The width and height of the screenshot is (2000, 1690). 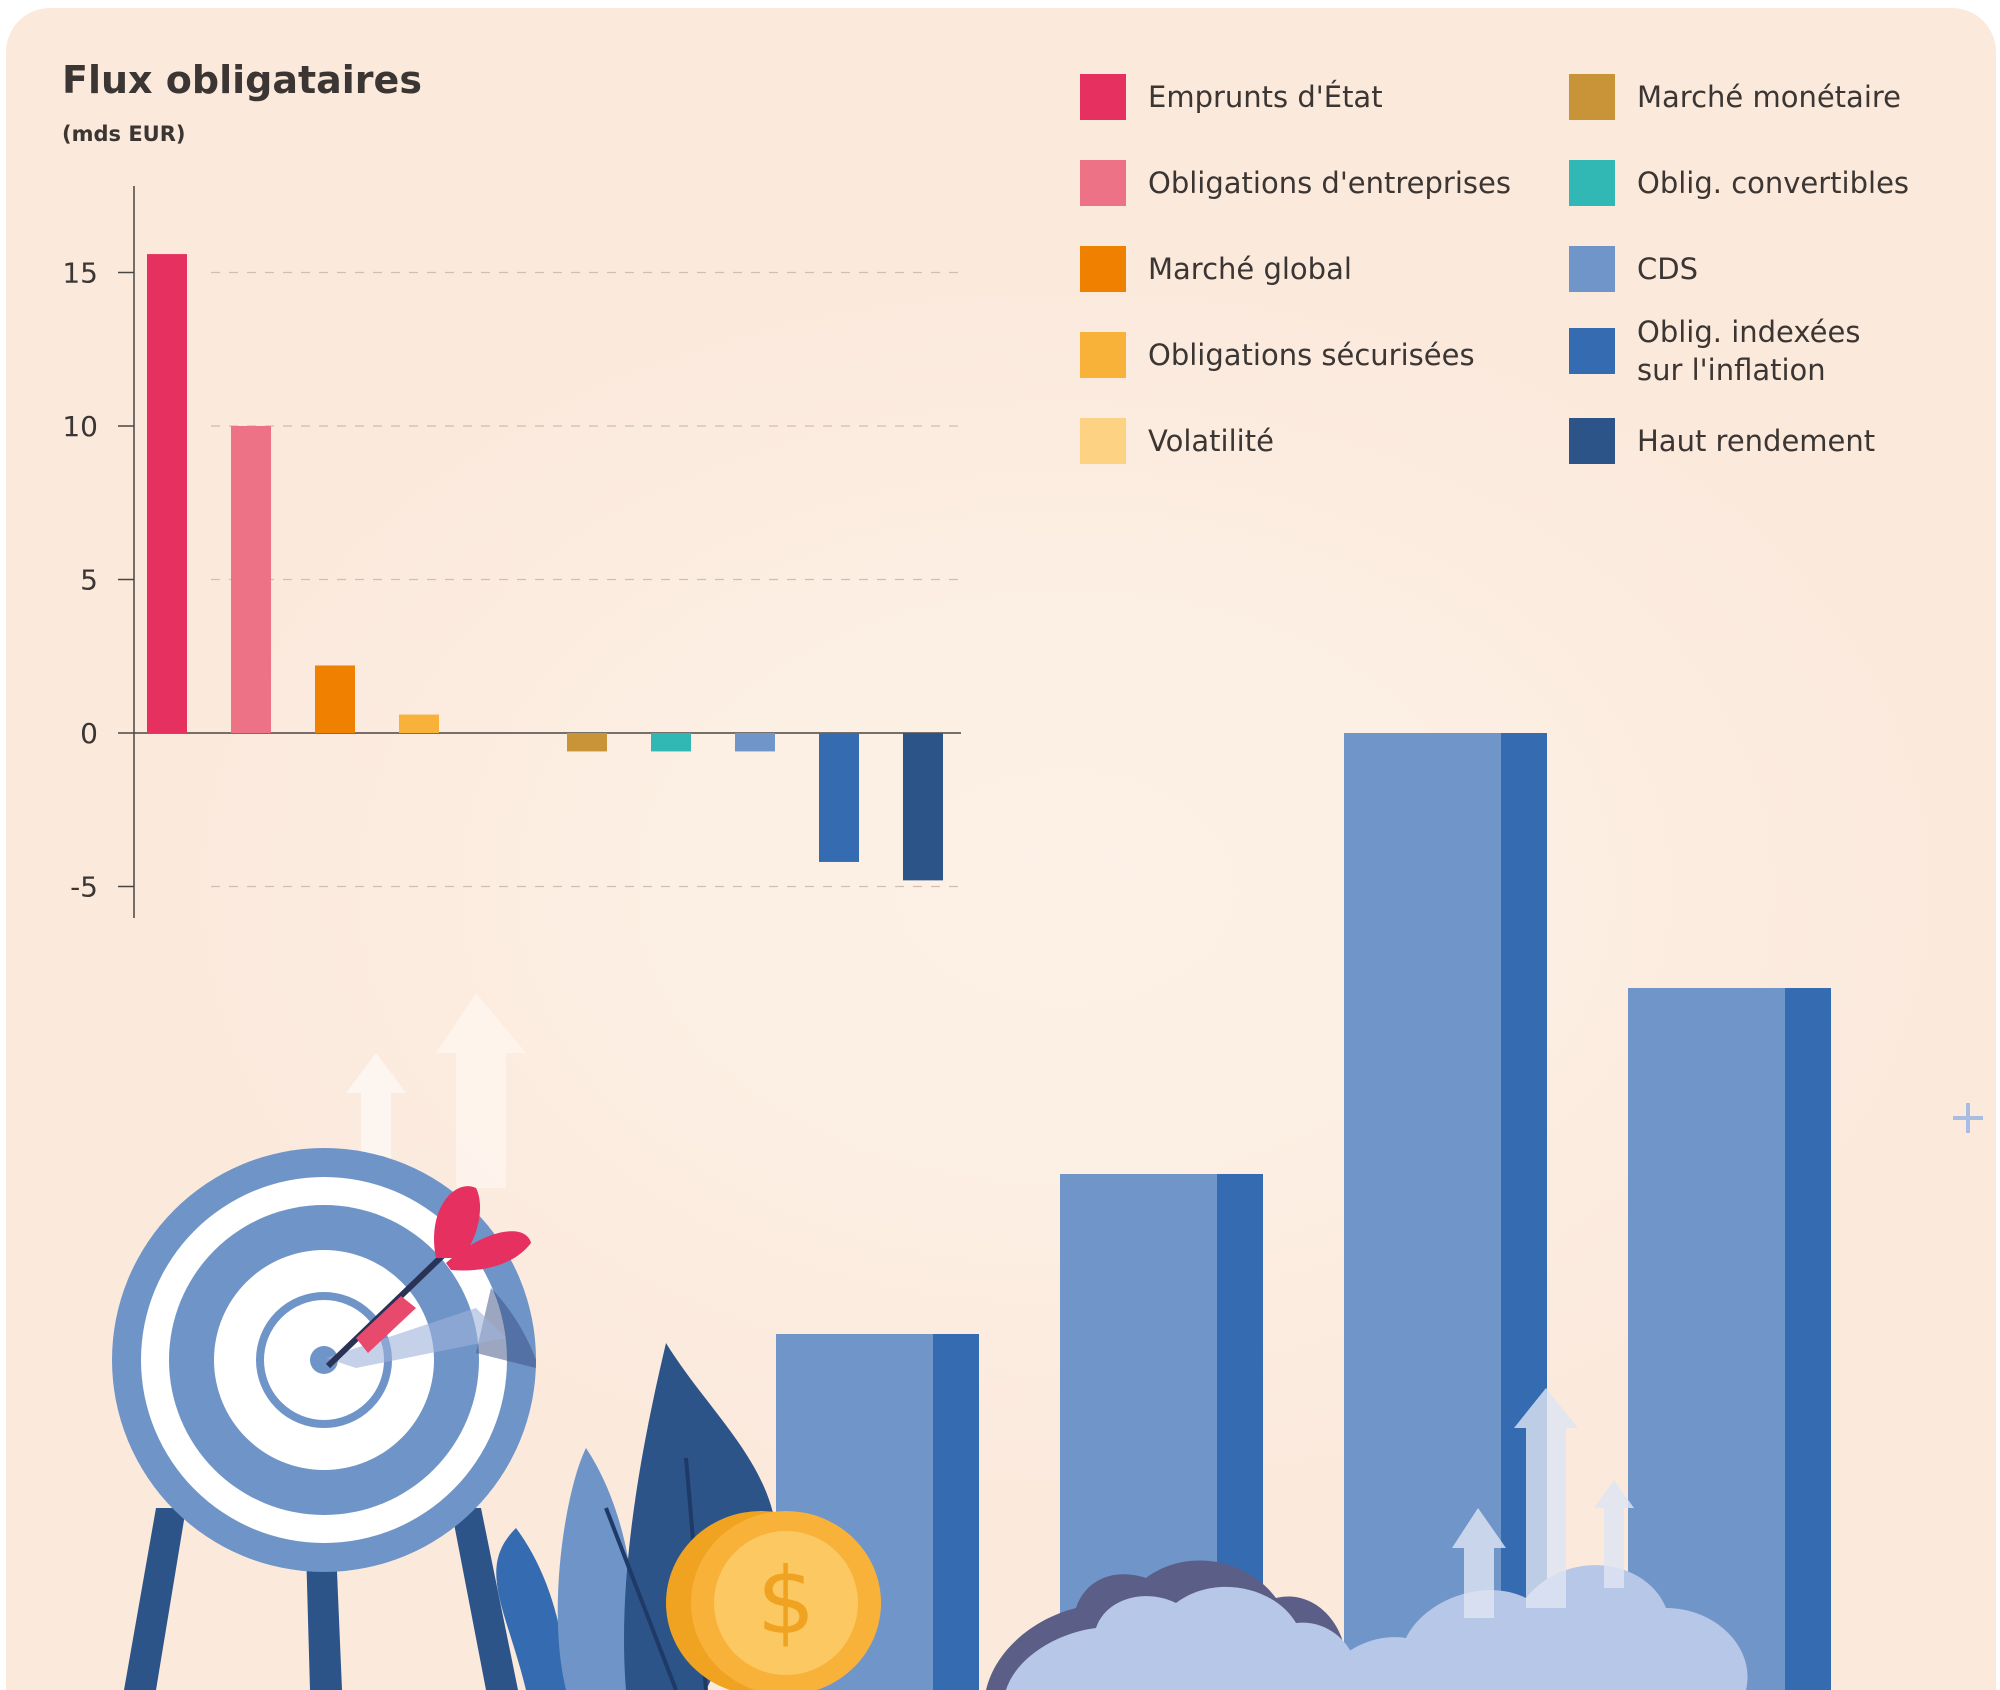 I want to click on legend-label: Oblig. convertibles, so click(x=1773, y=183).